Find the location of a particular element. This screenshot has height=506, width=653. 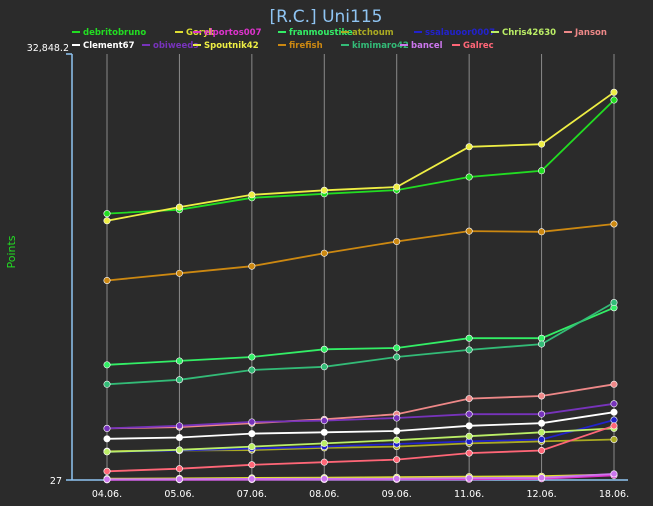

legend-item-firefish: firefish is located at coordinates (300, 46).